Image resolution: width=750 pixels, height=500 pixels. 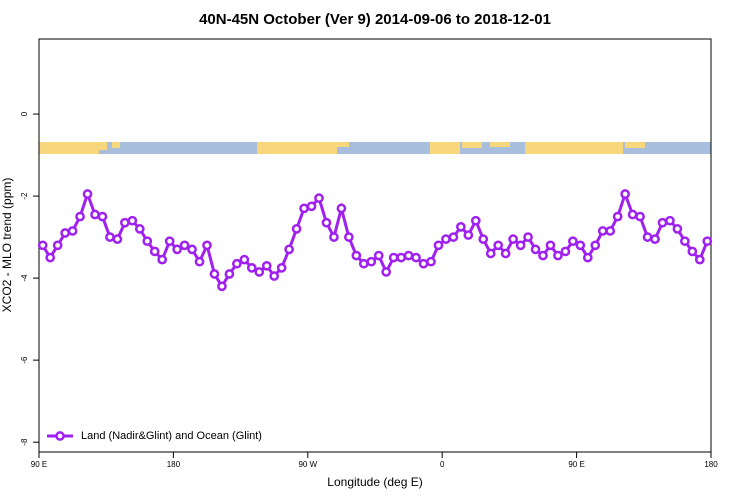 I want to click on y-tick-label: -4, so click(x=24, y=278).